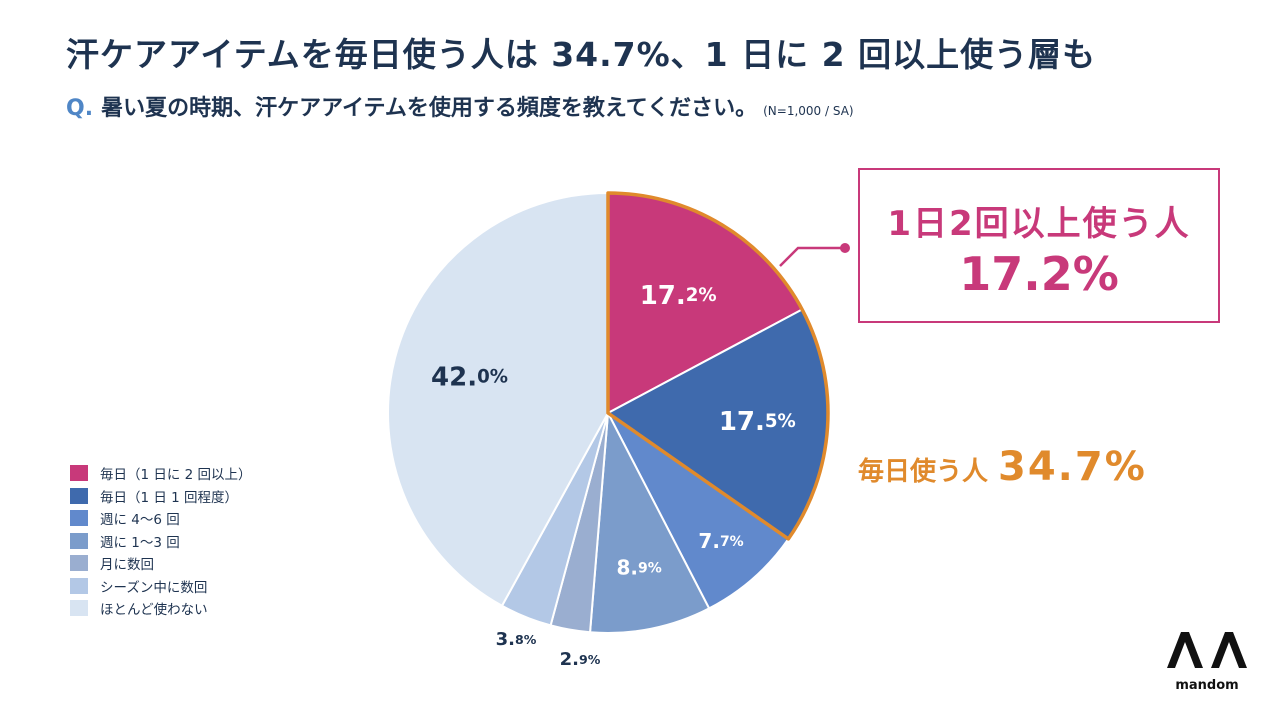 The image size is (1280, 720). What do you see at coordinates (1039, 274) in the screenshot?
I see `callout-value: 17.2%` at bounding box center [1039, 274].